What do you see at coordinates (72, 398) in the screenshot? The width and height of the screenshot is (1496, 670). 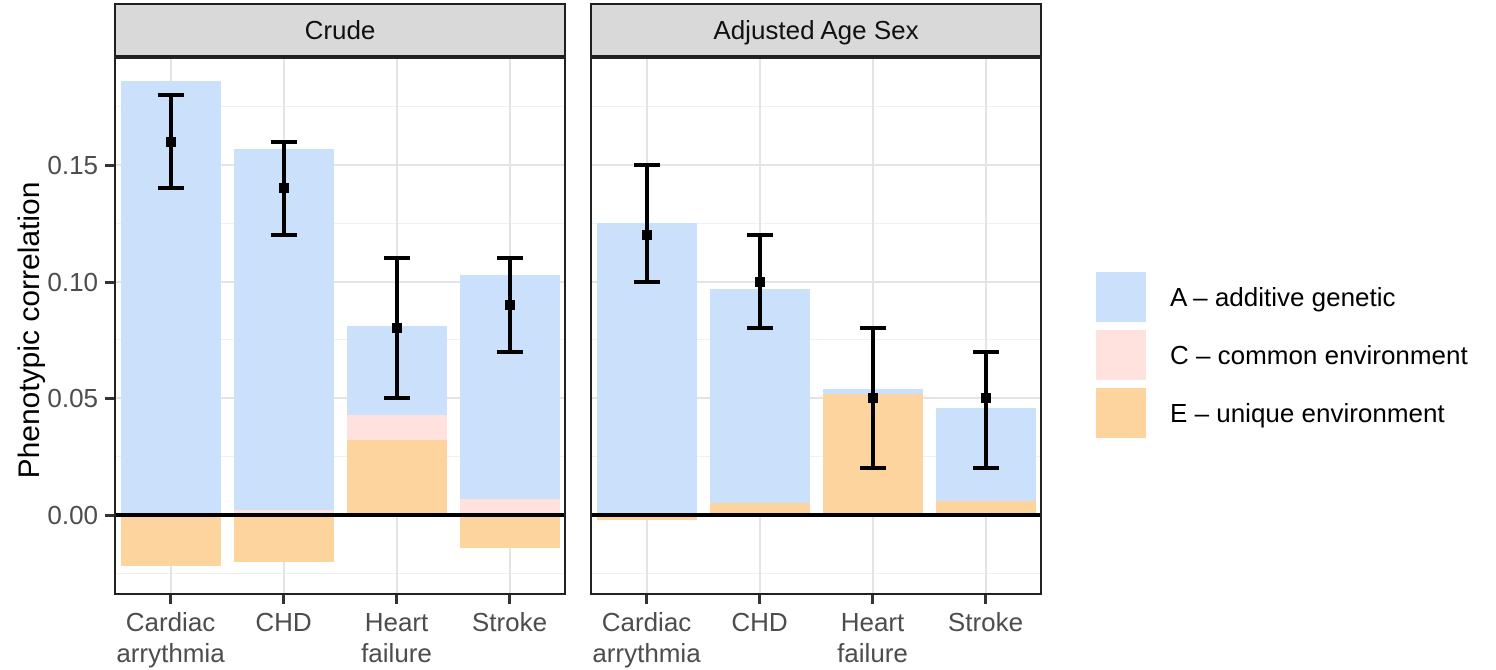 I see `y-axis-tick-label: 0.05` at bounding box center [72, 398].